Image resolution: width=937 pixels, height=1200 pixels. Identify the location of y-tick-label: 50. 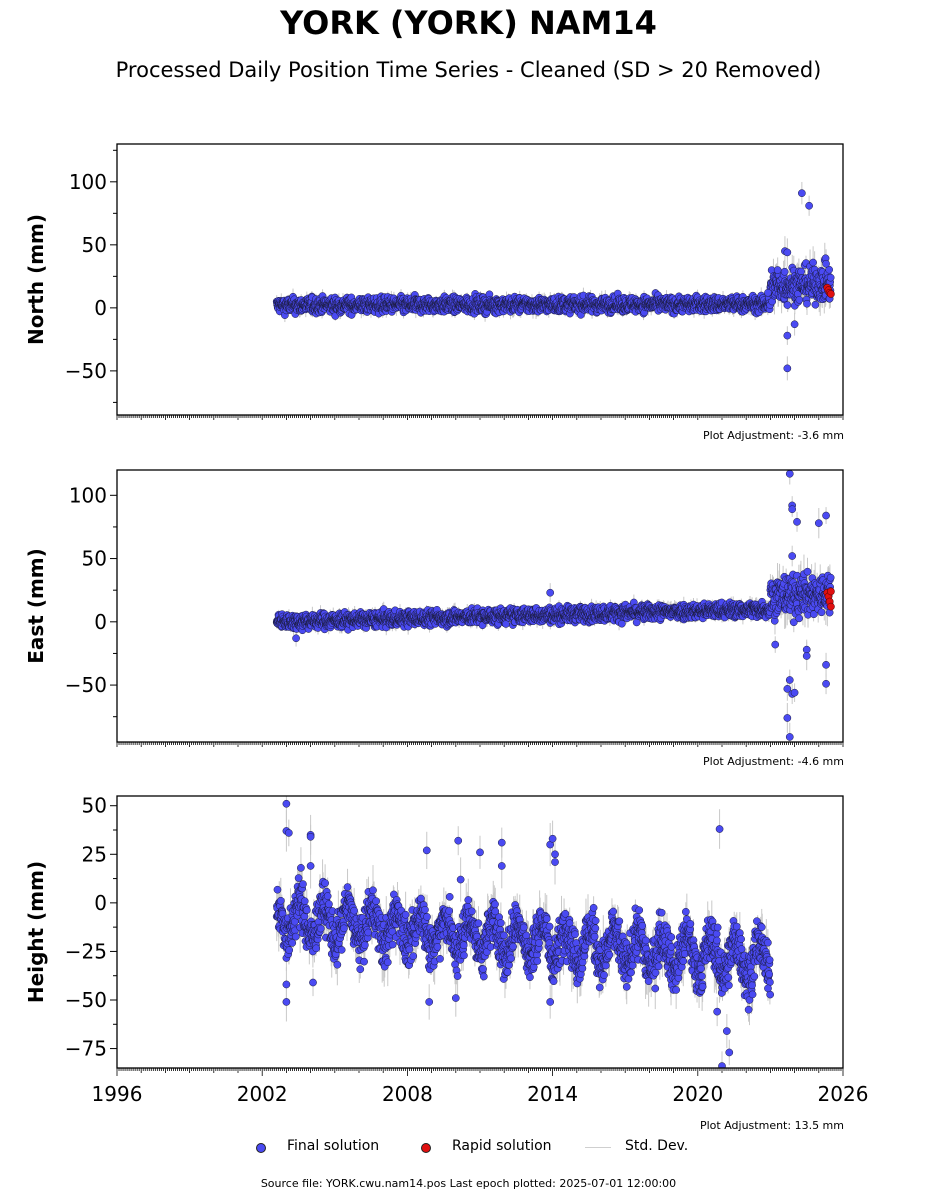
(94, 245).